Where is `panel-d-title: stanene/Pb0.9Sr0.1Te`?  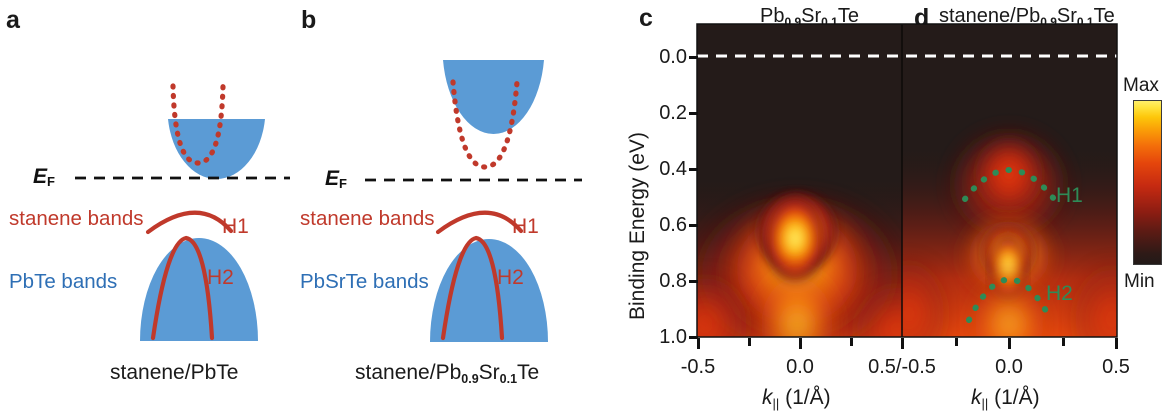
panel-d-title: stanene/Pb0.9Sr0.1Te is located at coordinates (1027, 16).